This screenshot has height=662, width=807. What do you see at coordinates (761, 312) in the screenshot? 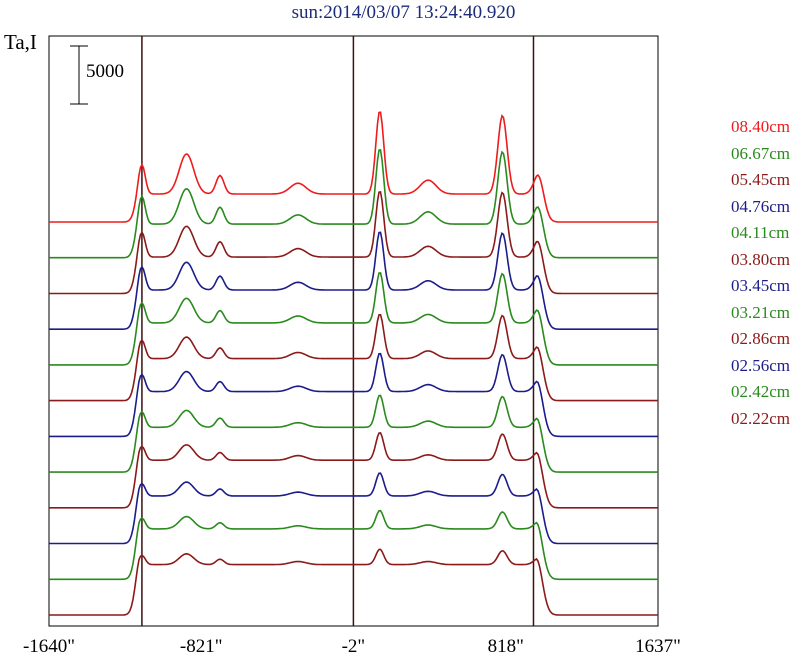
I see `legend-entry: 03.21cm` at bounding box center [761, 312].